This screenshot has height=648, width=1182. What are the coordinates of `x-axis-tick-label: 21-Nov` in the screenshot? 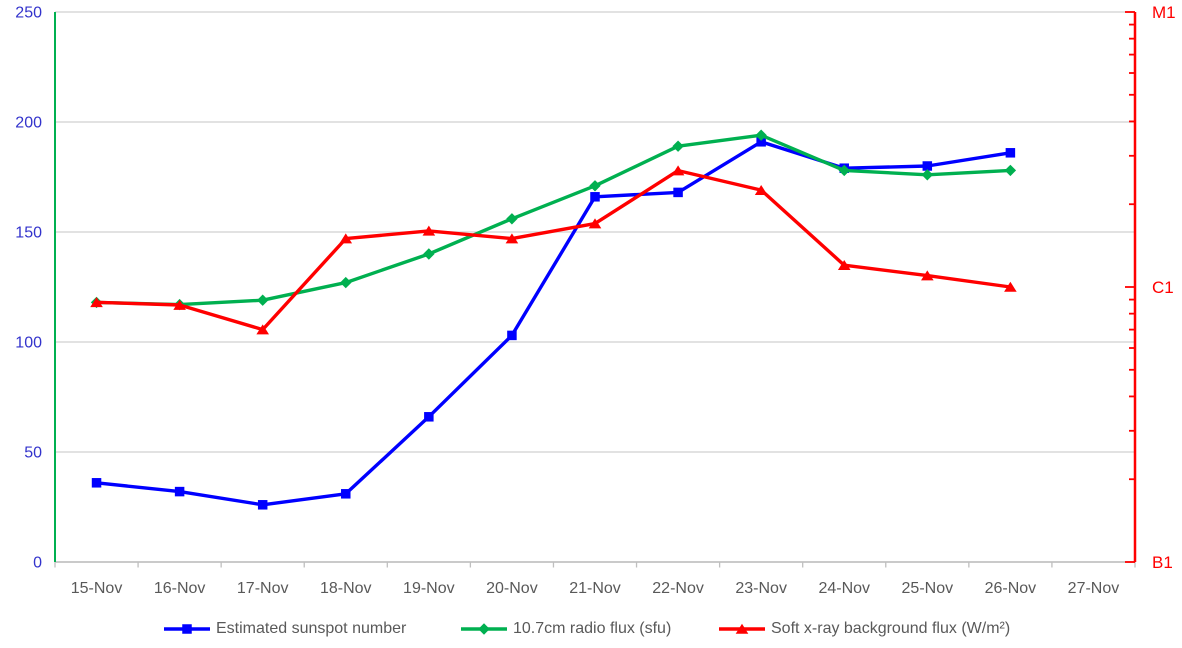 It's located at (595, 588).